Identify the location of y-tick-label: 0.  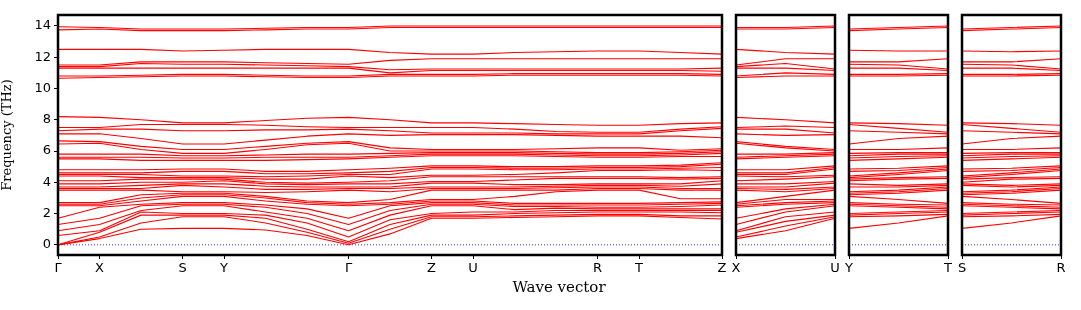
(46, 244).